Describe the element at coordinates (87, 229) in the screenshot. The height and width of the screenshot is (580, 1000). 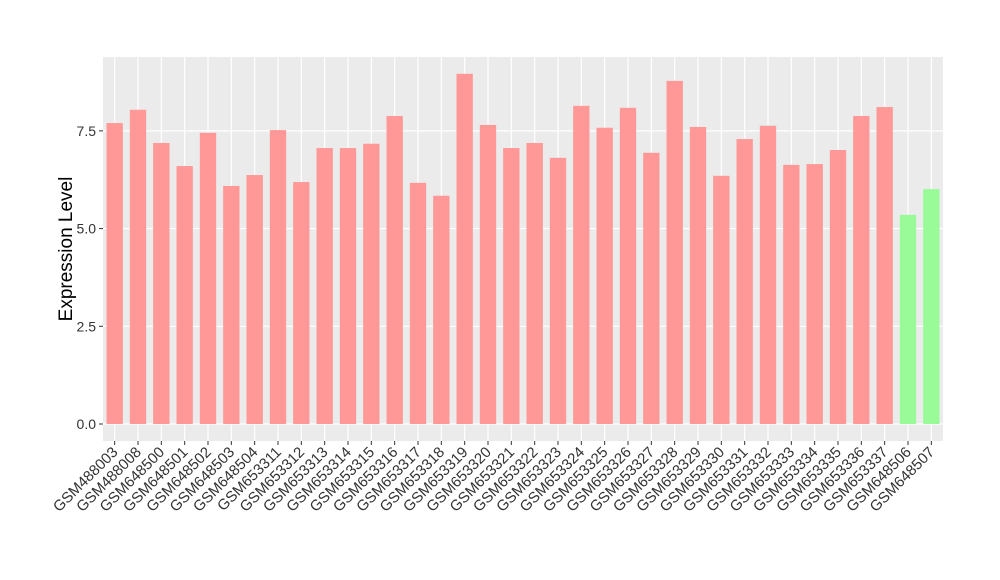
I see `y-tick-label: 5.0` at that location.